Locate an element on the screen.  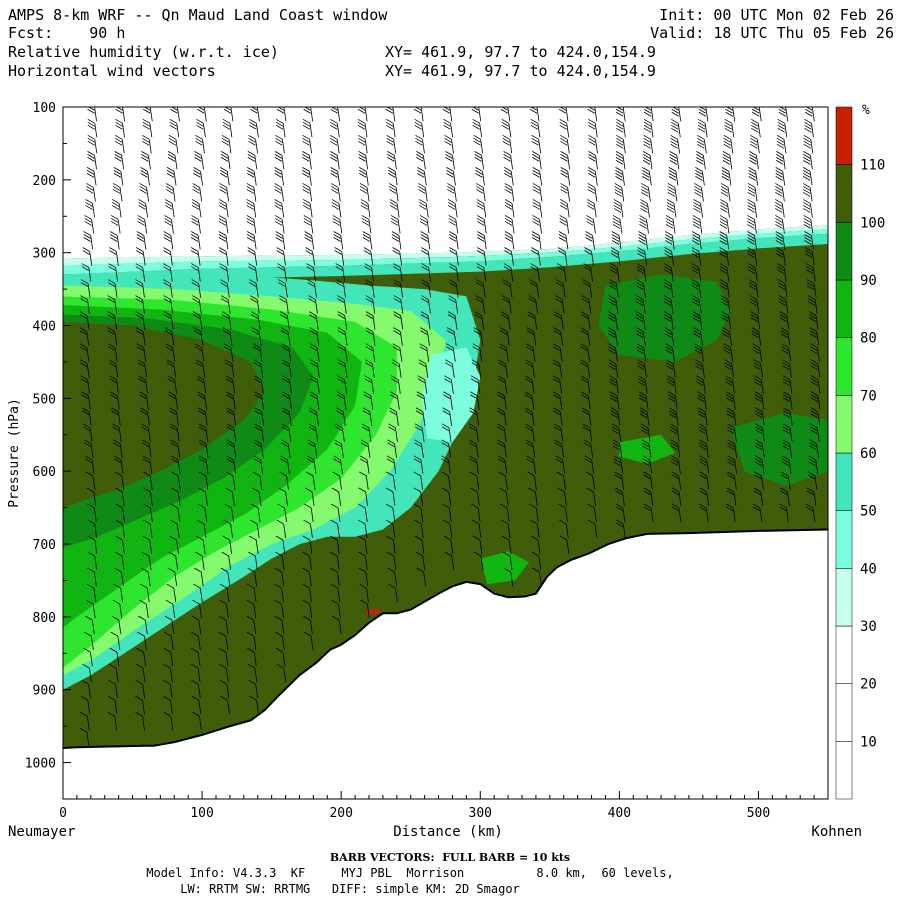
barb-legend-note: BARB VECTORS: FULL BARB = 10 kts is located at coordinates (450, 857).